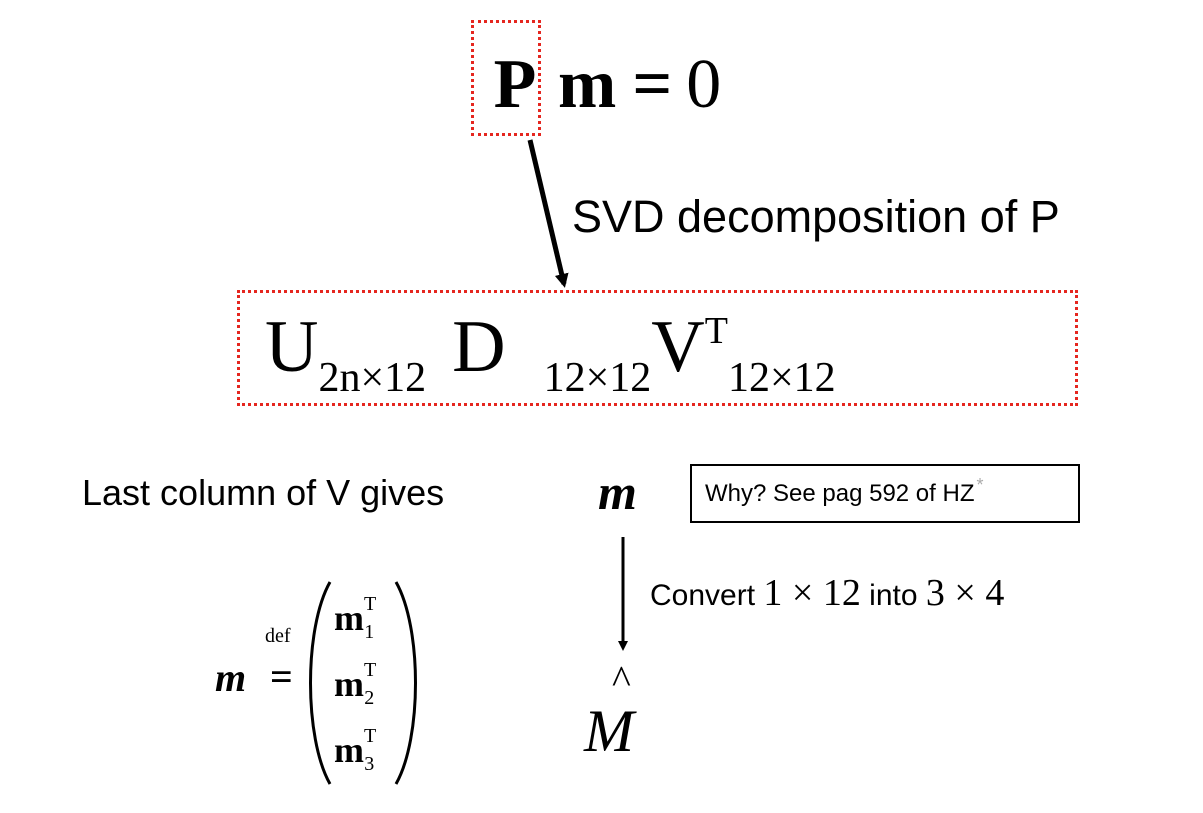 The width and height of the screenshot is (1203, 813). Describe the element at coordinates (405, 683) in the screenshot. I see `right-paren` at that location.